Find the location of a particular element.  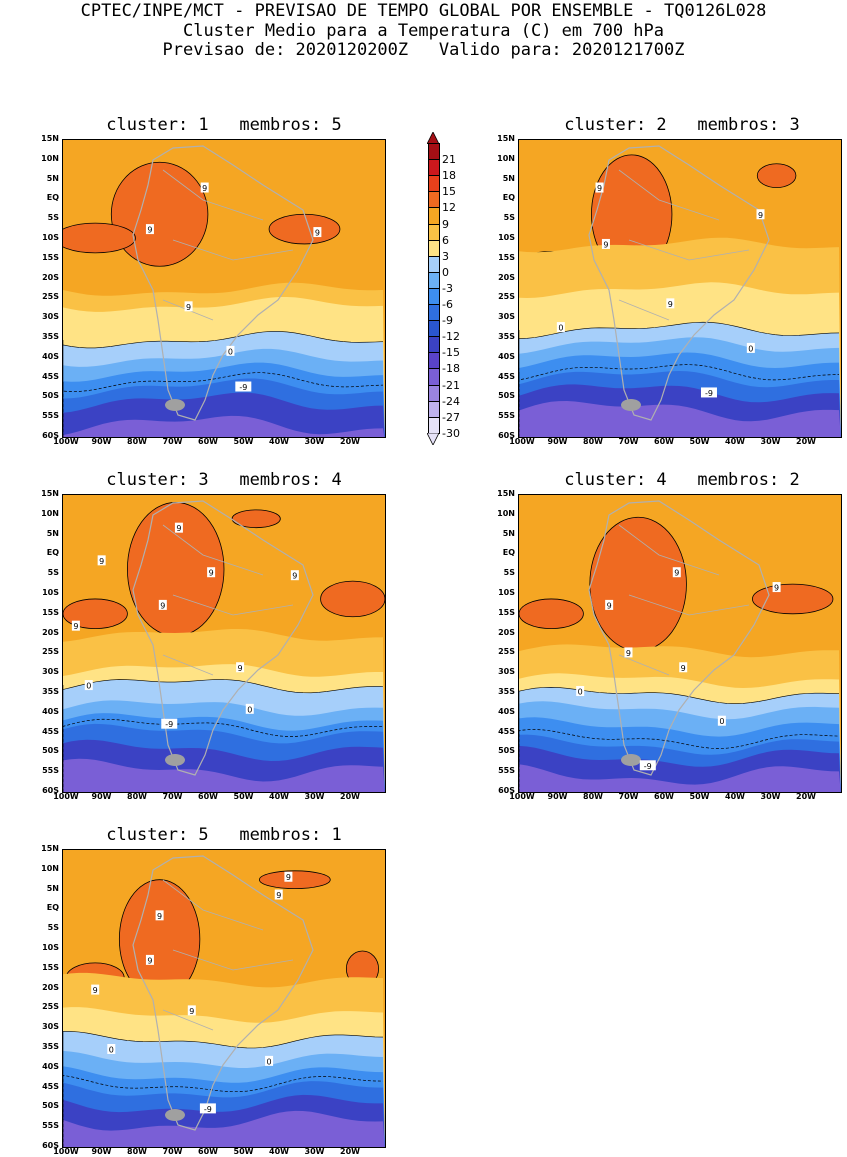

latitude-label: 30S is located at coordinates (506, 317).